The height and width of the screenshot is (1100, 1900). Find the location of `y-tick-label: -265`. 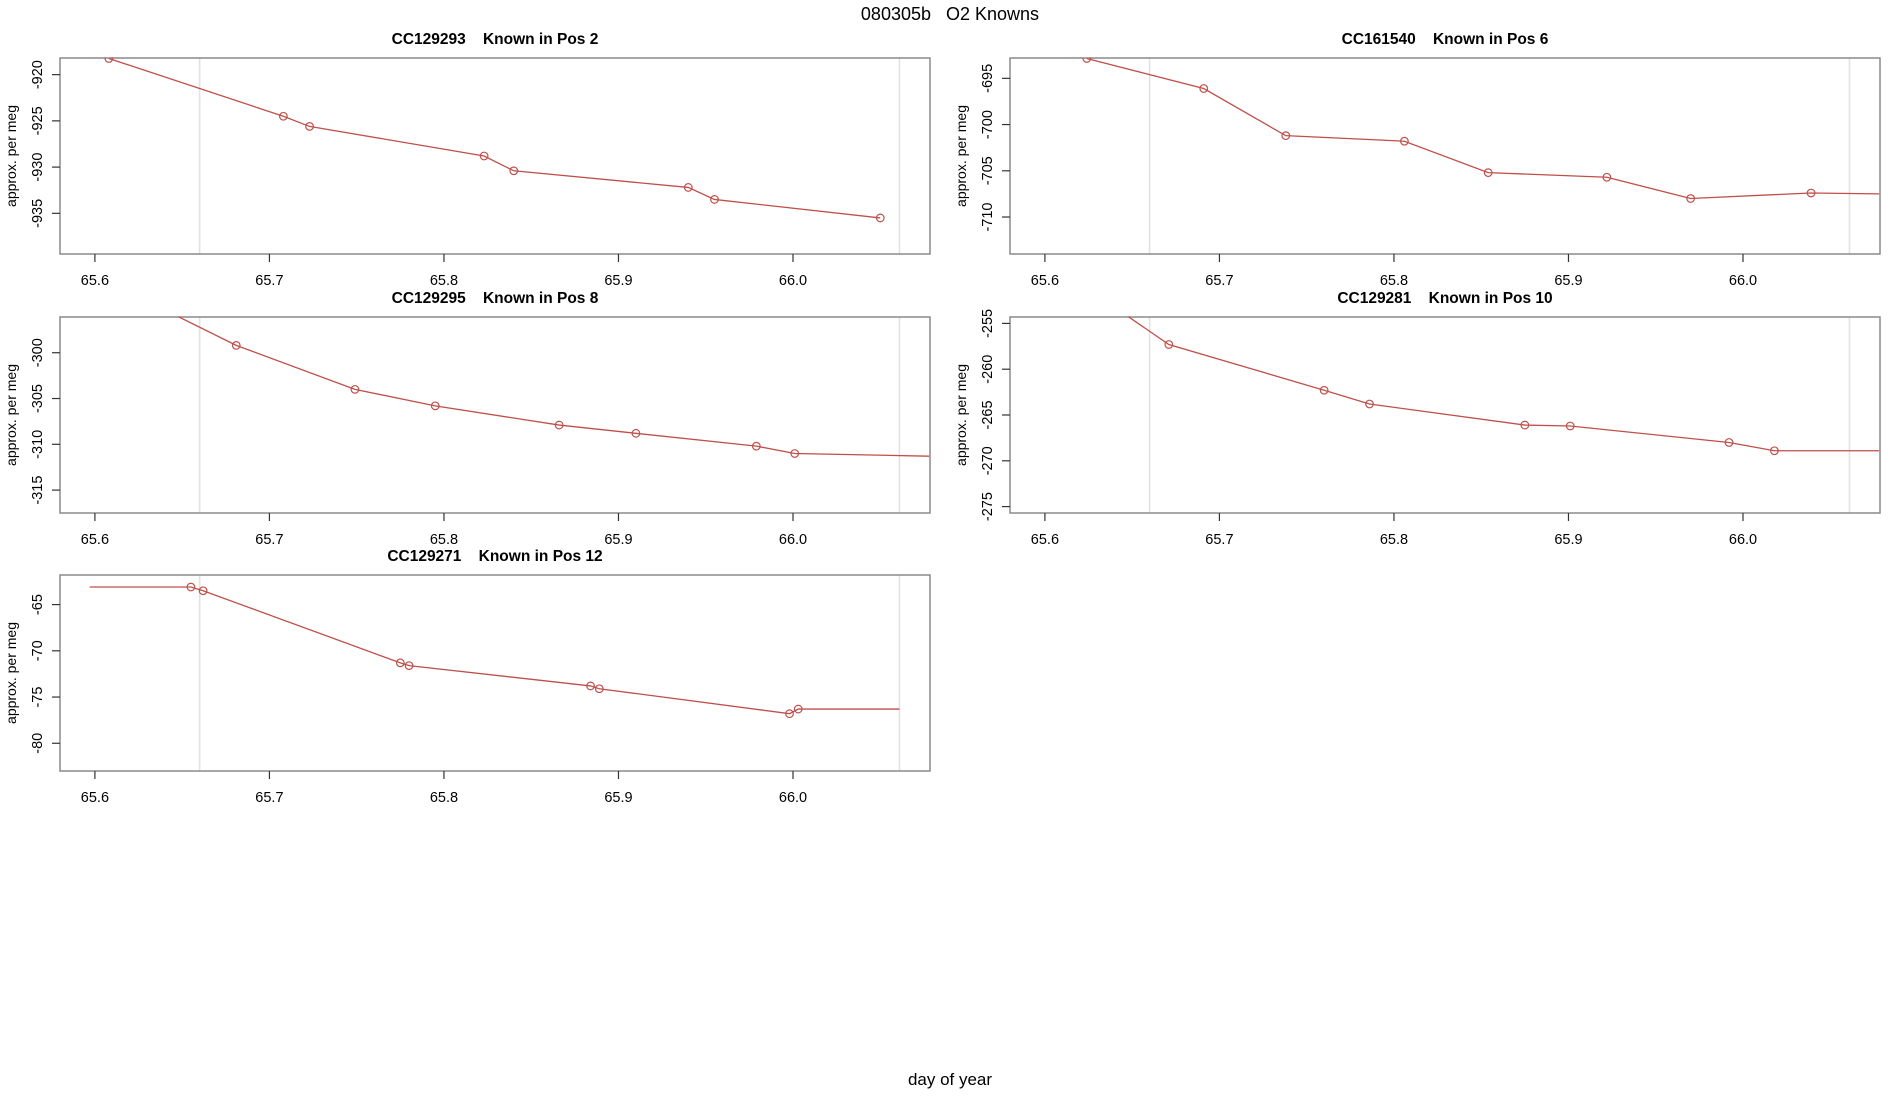

y-tick-label: -265 is located at coordinates (988, 414).